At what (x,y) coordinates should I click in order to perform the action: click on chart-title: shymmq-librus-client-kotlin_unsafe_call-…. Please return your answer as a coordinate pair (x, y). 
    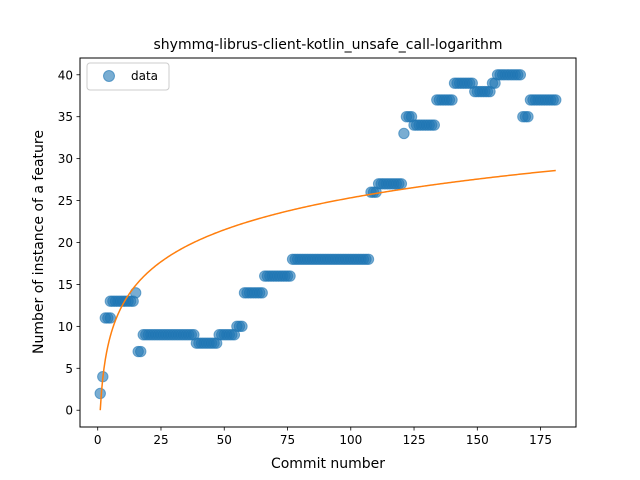
    Looking at the image, I should click on (328, 45).